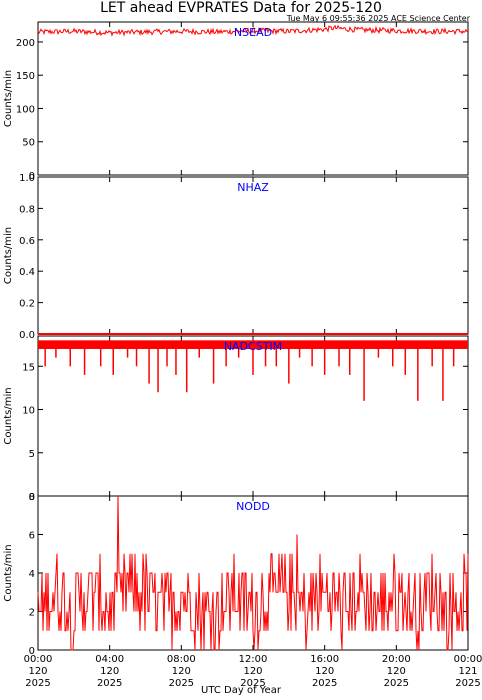  Describe the element at coordinates (241, 690) in the screenshot. I see `x-axis-label: UTC Day of Year` at that location.